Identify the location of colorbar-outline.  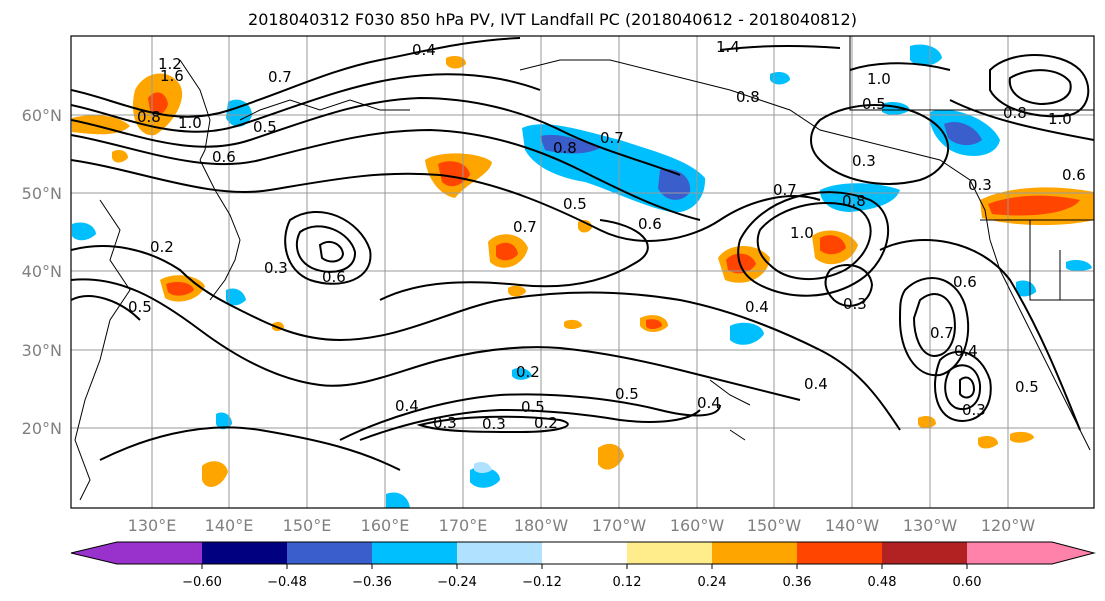
(583, 553).